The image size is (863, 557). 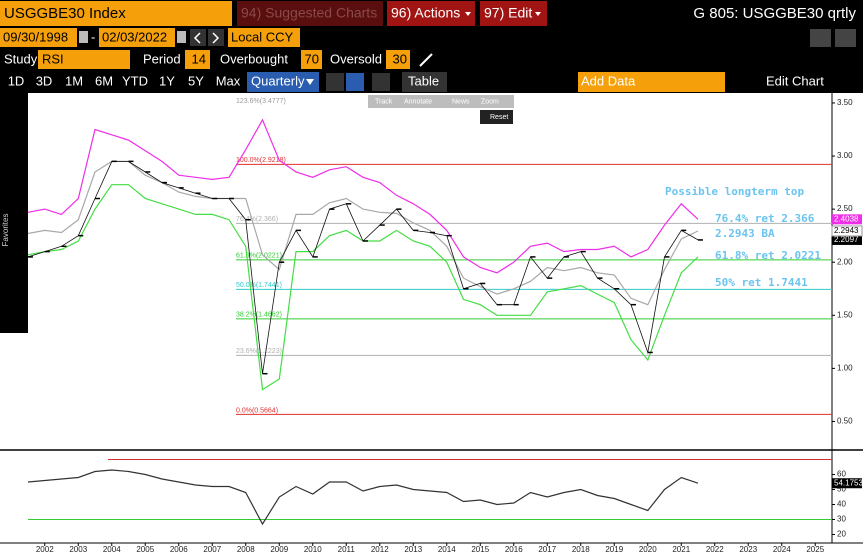 What do you see at coordinates (53, 58) in the screenshot?
I see `study-name: RSI` at bounding box center [53, 58].